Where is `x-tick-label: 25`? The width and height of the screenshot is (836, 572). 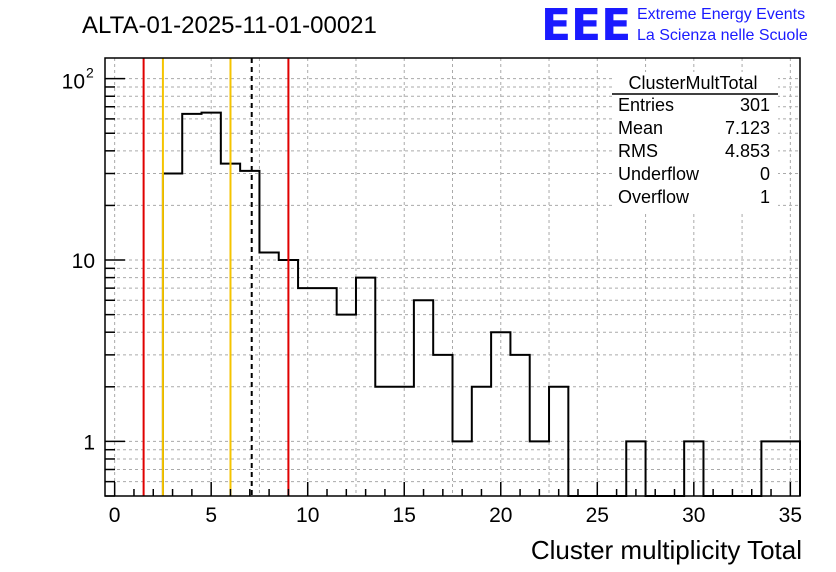 x-tick-label: 25 is located at coordinates (597, 515).